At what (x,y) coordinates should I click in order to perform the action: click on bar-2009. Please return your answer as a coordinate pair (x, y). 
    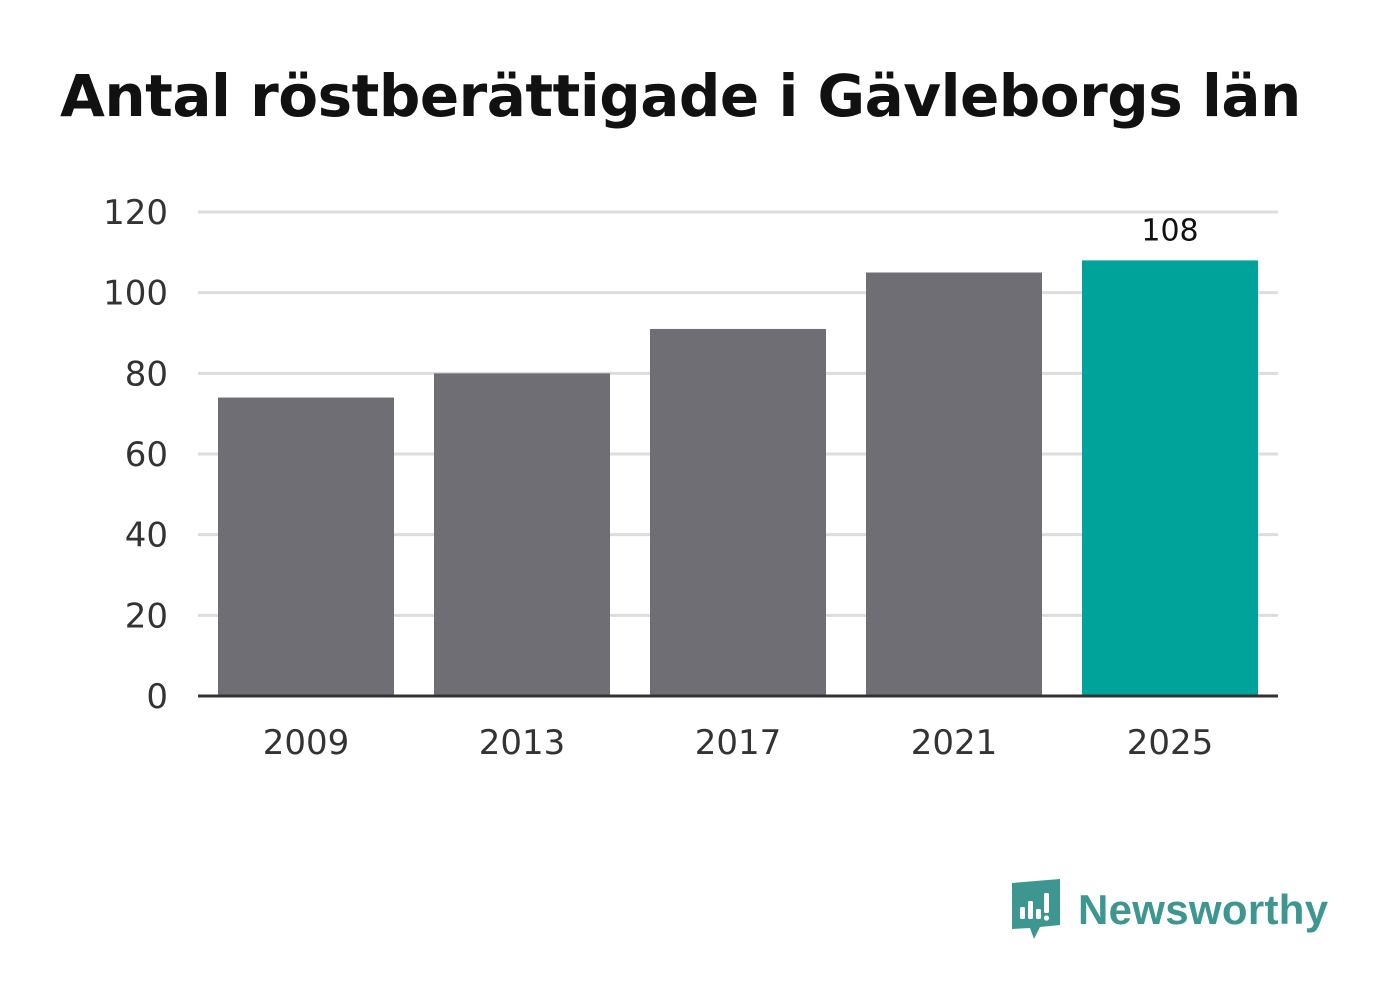
    Looking at the image, I should click on (306, 546).